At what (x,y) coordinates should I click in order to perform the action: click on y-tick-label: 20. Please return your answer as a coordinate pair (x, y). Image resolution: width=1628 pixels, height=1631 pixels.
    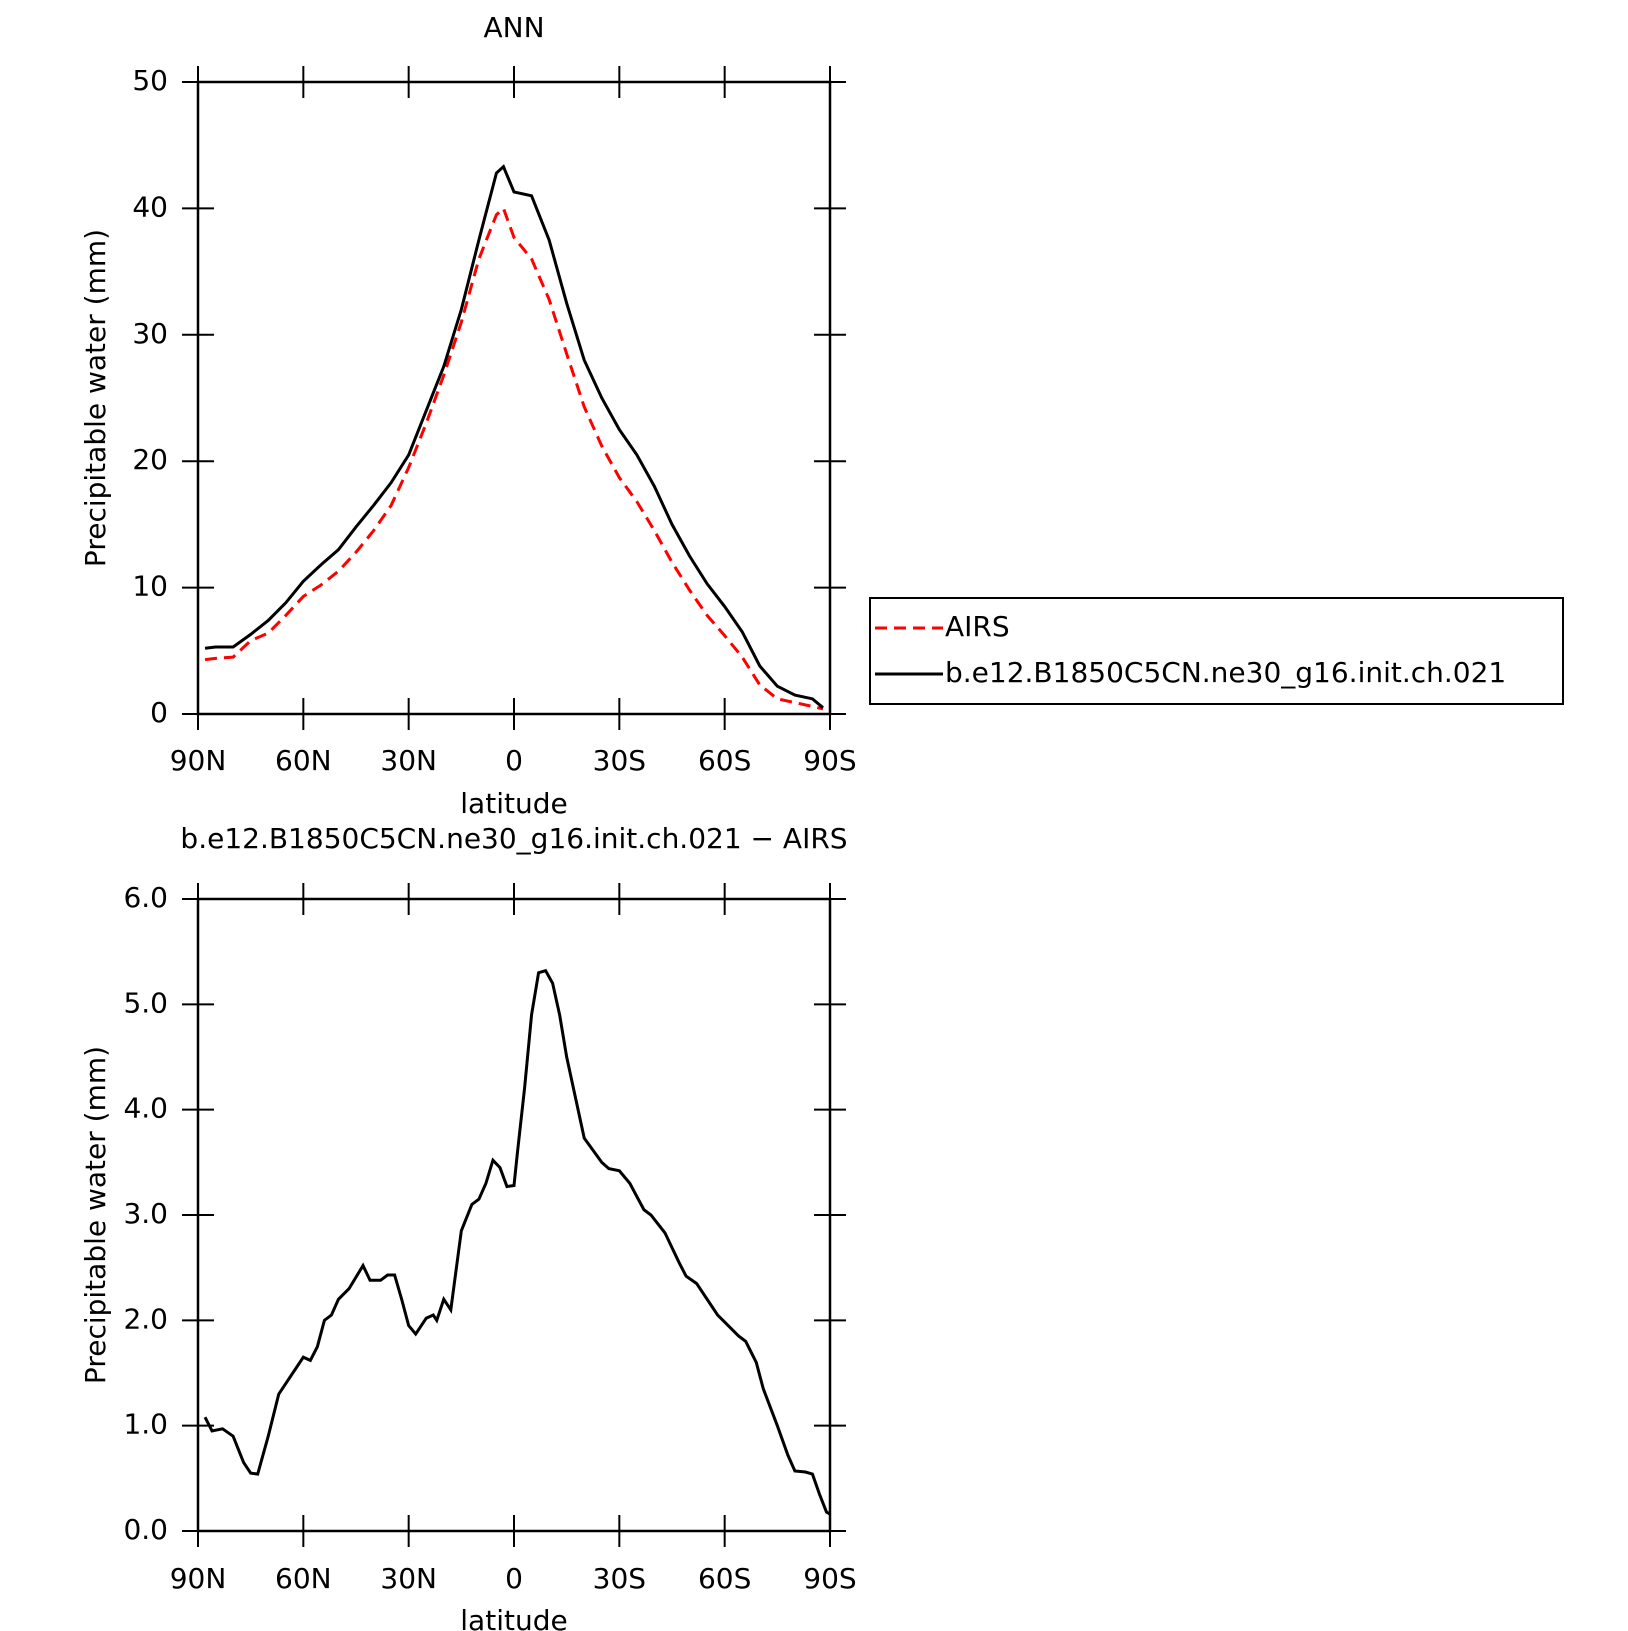
    Looking at the image, I should click on (150, 459).